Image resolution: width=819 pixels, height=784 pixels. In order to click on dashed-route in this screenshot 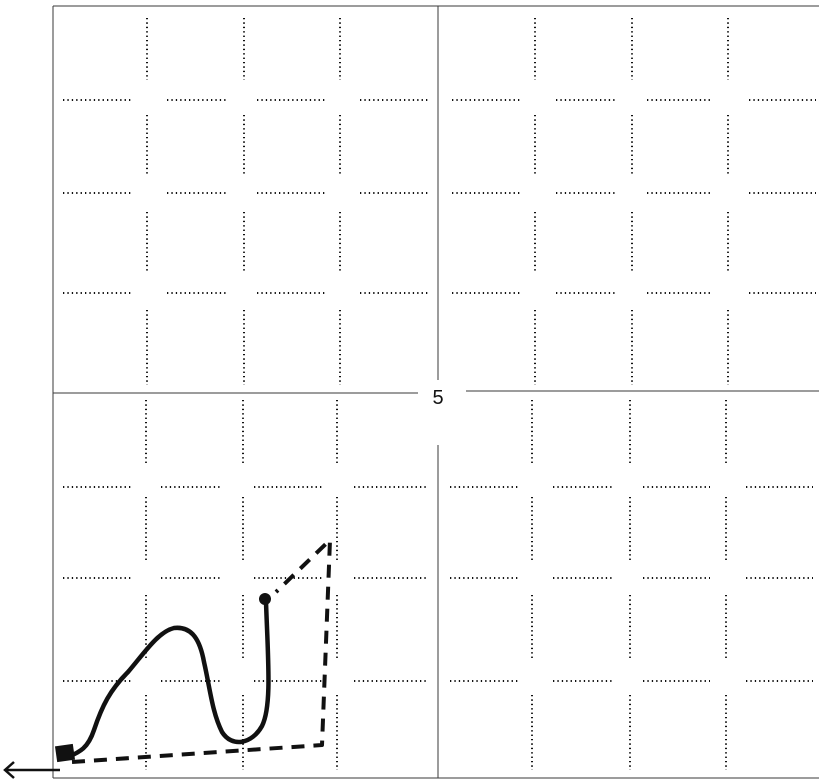, I will do `click(201, 651)`.